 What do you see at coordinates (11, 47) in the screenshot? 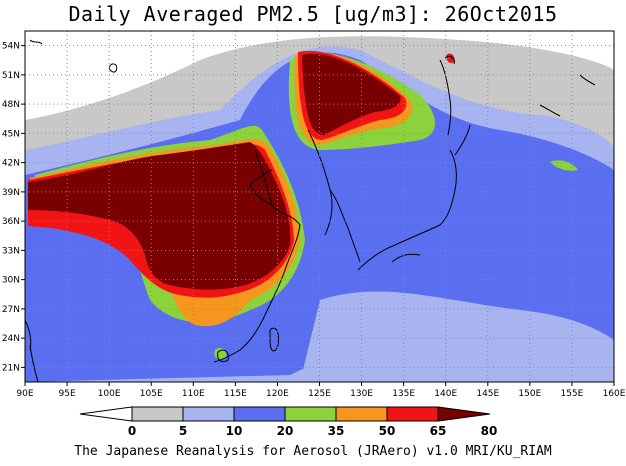
I see `y-tick-label: 54N` at bounding box center [11, 47].